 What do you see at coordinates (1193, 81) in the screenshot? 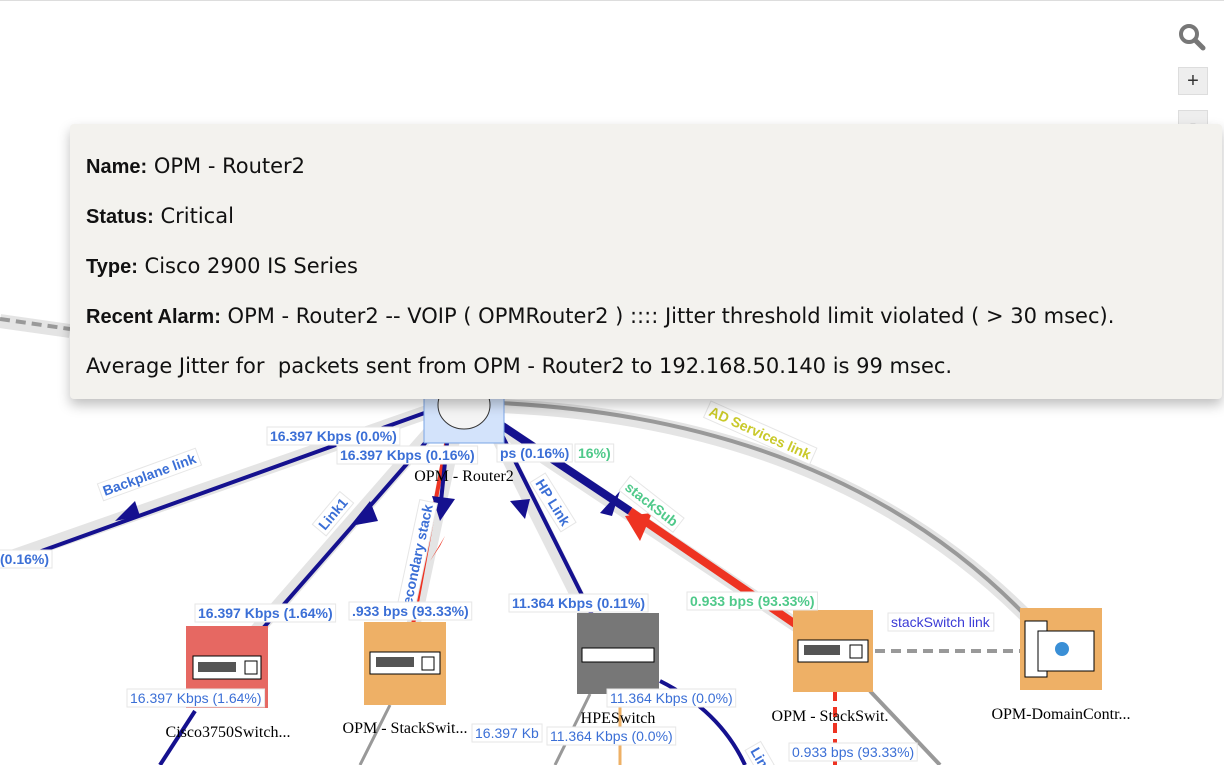
I see `zoom-in-button: +` at bounding box center [1193, 81].